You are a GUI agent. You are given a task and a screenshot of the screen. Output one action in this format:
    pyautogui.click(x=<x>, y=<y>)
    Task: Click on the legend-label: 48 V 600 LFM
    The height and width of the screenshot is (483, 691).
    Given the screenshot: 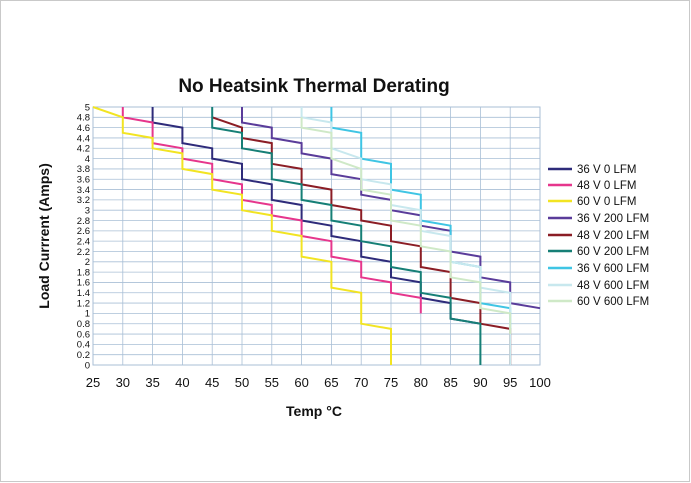 What is the action you would take?
    pyautogui.click(x=613, y=286)
    